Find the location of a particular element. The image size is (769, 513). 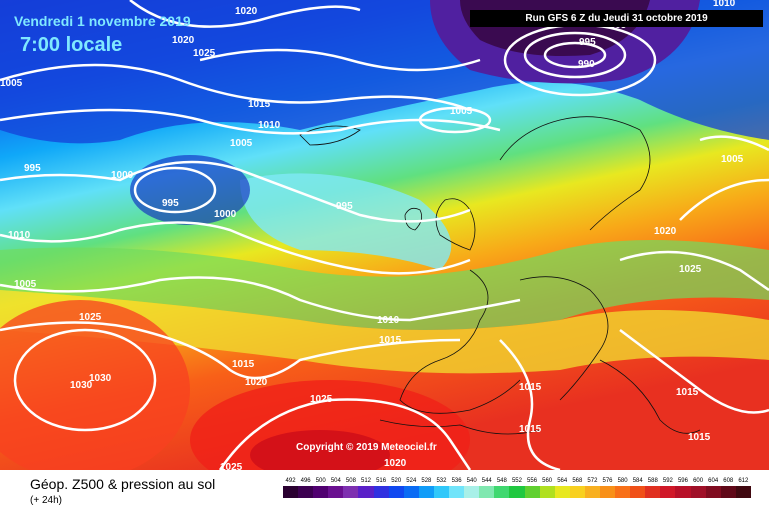

copyright: Copyright © 2019 Meteociel.fr is located at coordinates (366, 447).